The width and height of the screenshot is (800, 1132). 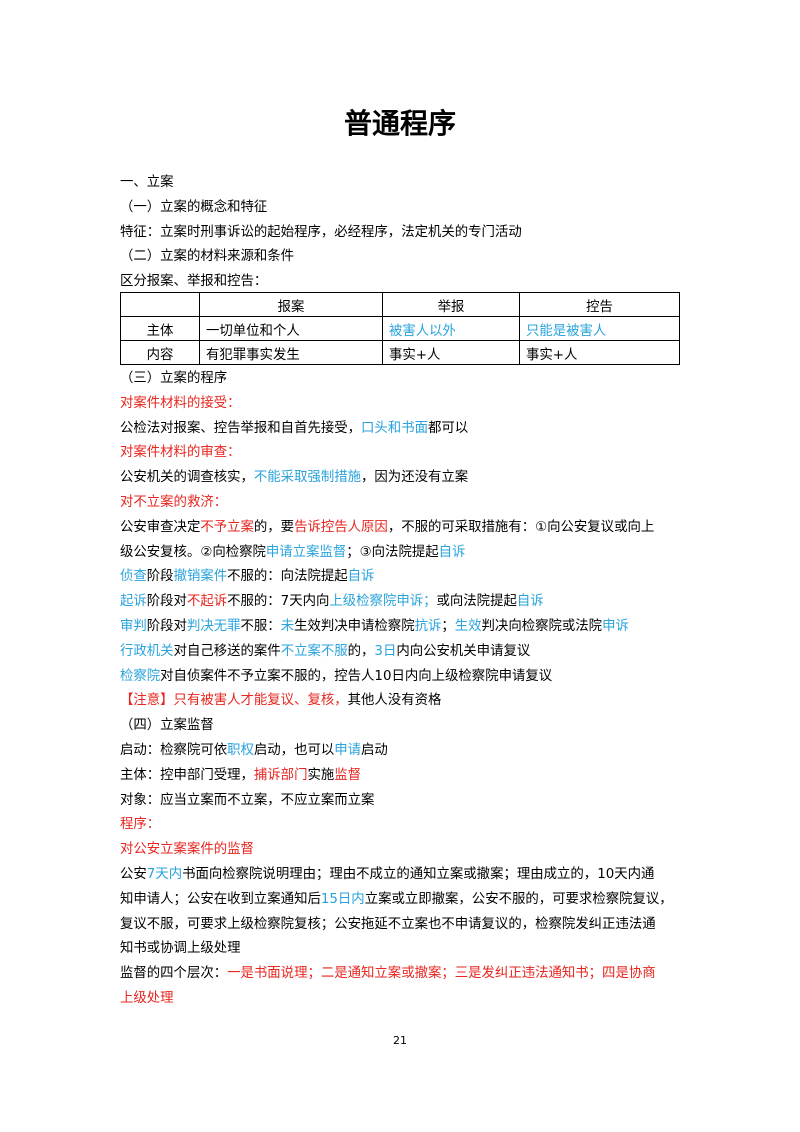 What do you see at coordinates (405, 257) in the screenshot?
I see `text-line: （二）立案的材料来源和条件` at bounding box center [405, 257].